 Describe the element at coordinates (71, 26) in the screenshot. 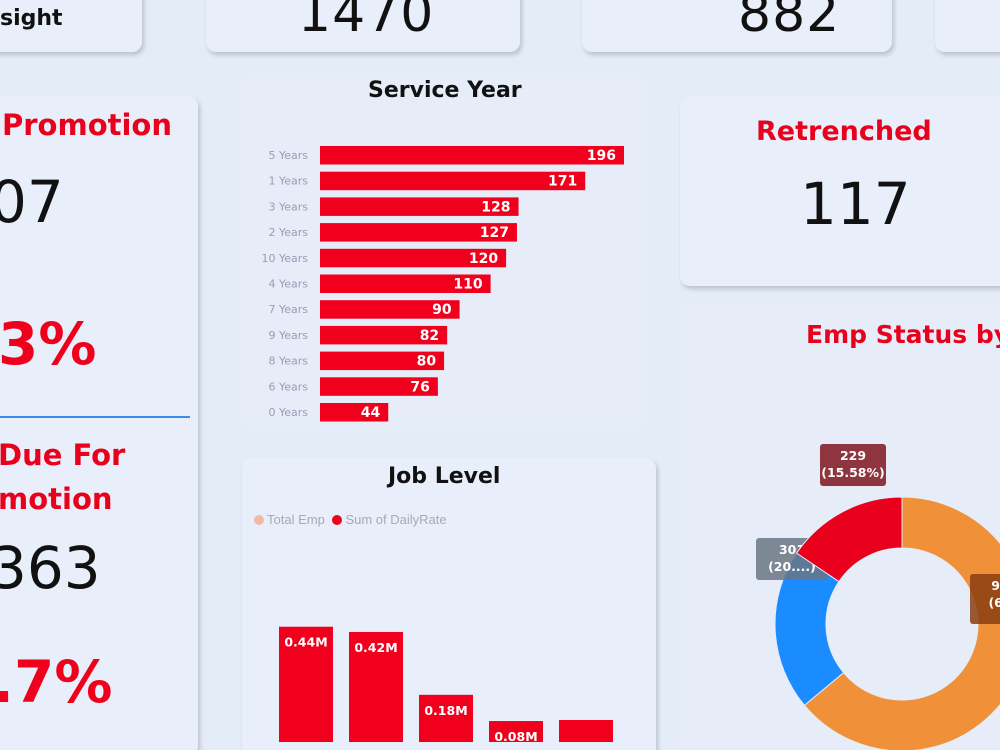

I see `kpi-card-insight: sight` at that location.